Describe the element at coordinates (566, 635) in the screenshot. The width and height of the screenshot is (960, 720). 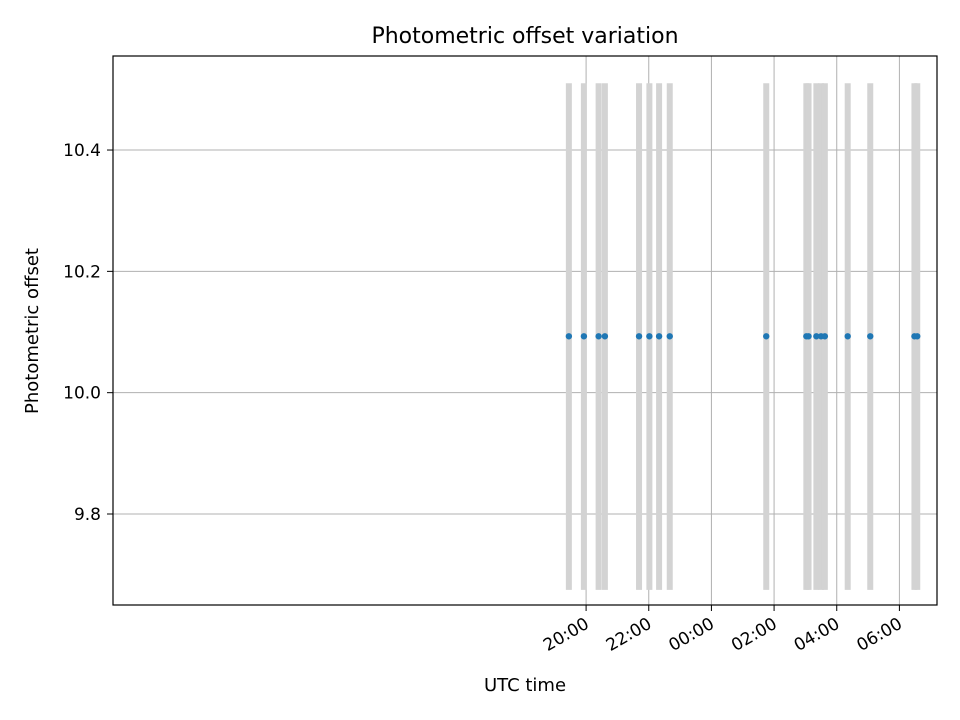
I see `x-tick-label: 20:00` at that location.